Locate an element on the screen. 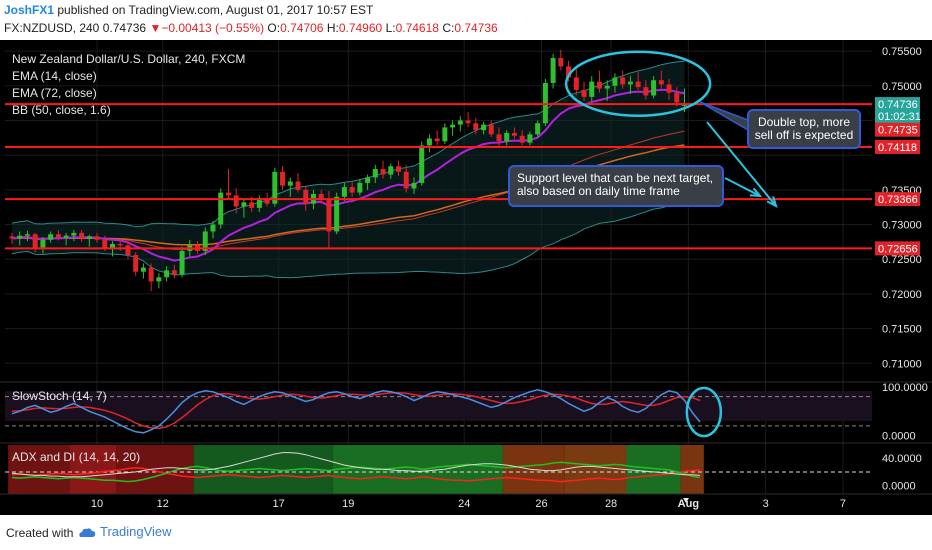 This screenshot has width=932, height=550. indicator-legend: EMA (72, close) is located at coordinates (54, 93).